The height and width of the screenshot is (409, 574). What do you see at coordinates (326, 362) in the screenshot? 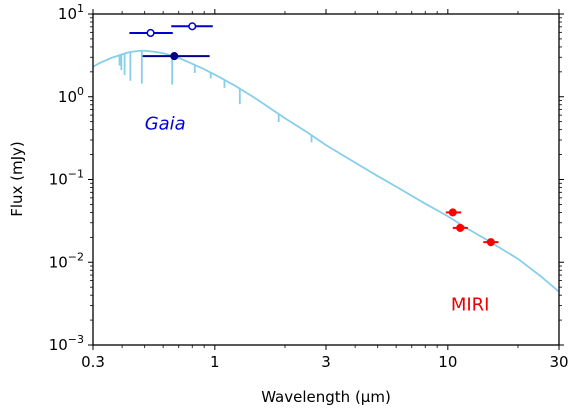
I see `x-tick-label: 3` at bounding box center [326, 362].